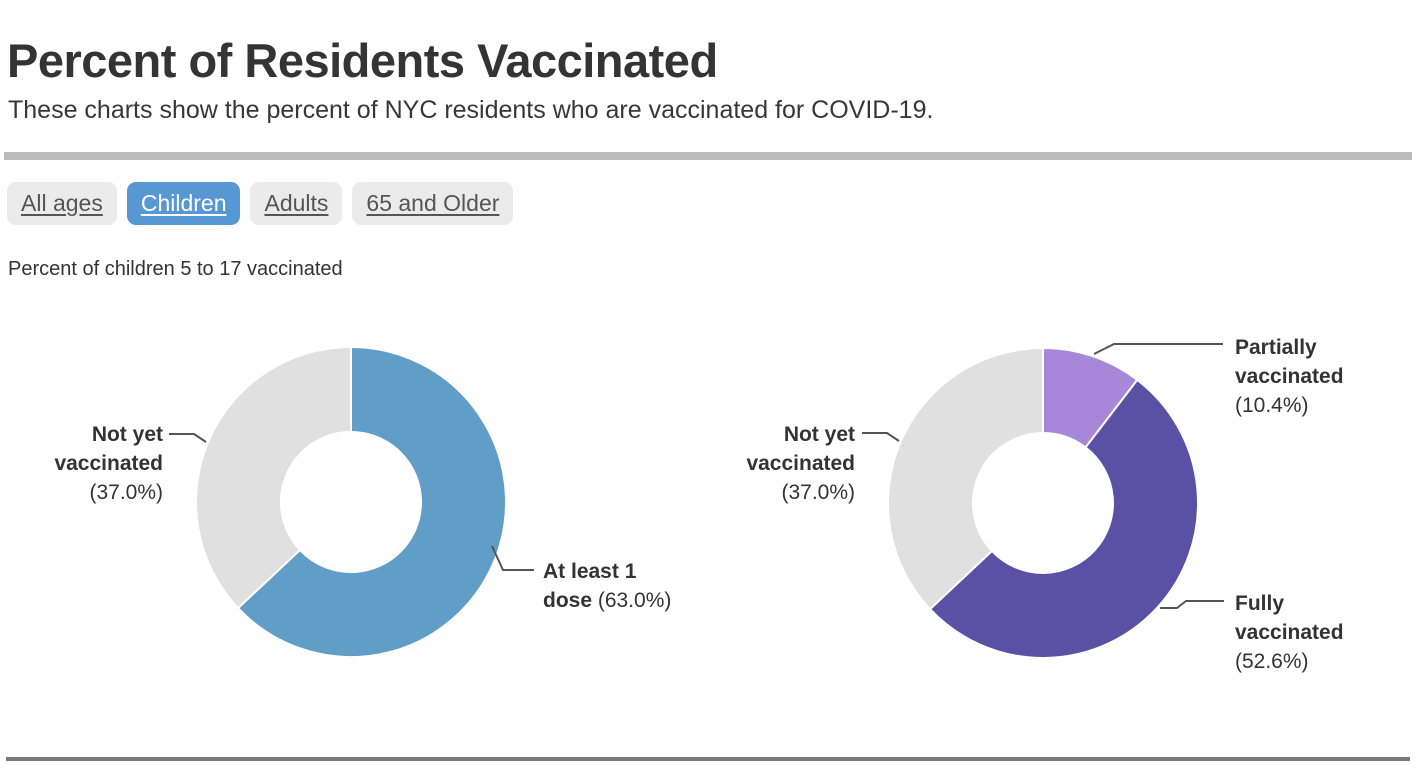  Describe the element at coordinates (175, 269) in the screenshot. I see `chart-caption: Percent of children 5 to 17 vaccinated` at that location.